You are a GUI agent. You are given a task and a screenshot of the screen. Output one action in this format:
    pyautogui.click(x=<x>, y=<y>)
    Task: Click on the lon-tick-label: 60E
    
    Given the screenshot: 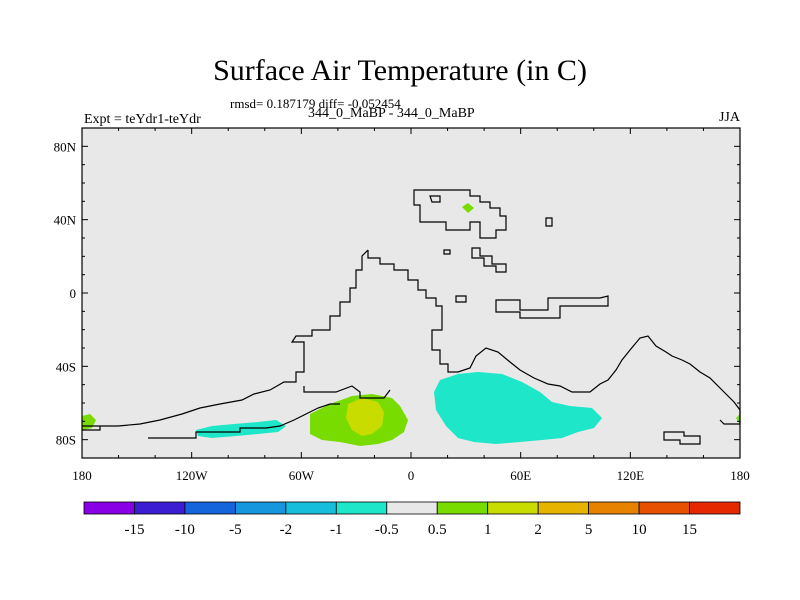 What is the action you would take?
    pyautogui.click(x=520, y=475)
    